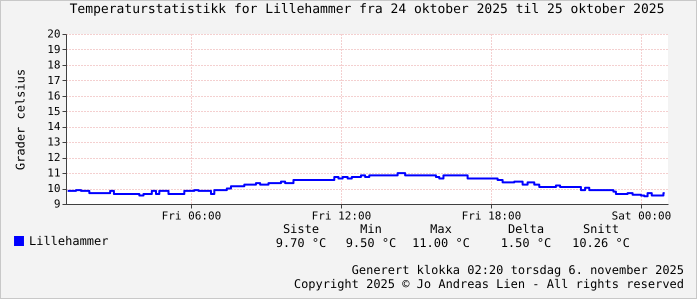 Image resolution: width=697 pixels, height=299 pixels. What do you see at coordinates (53, 173) in the screenshot?
I see `y-tick-label: 11` at bounding box center [53, 173].